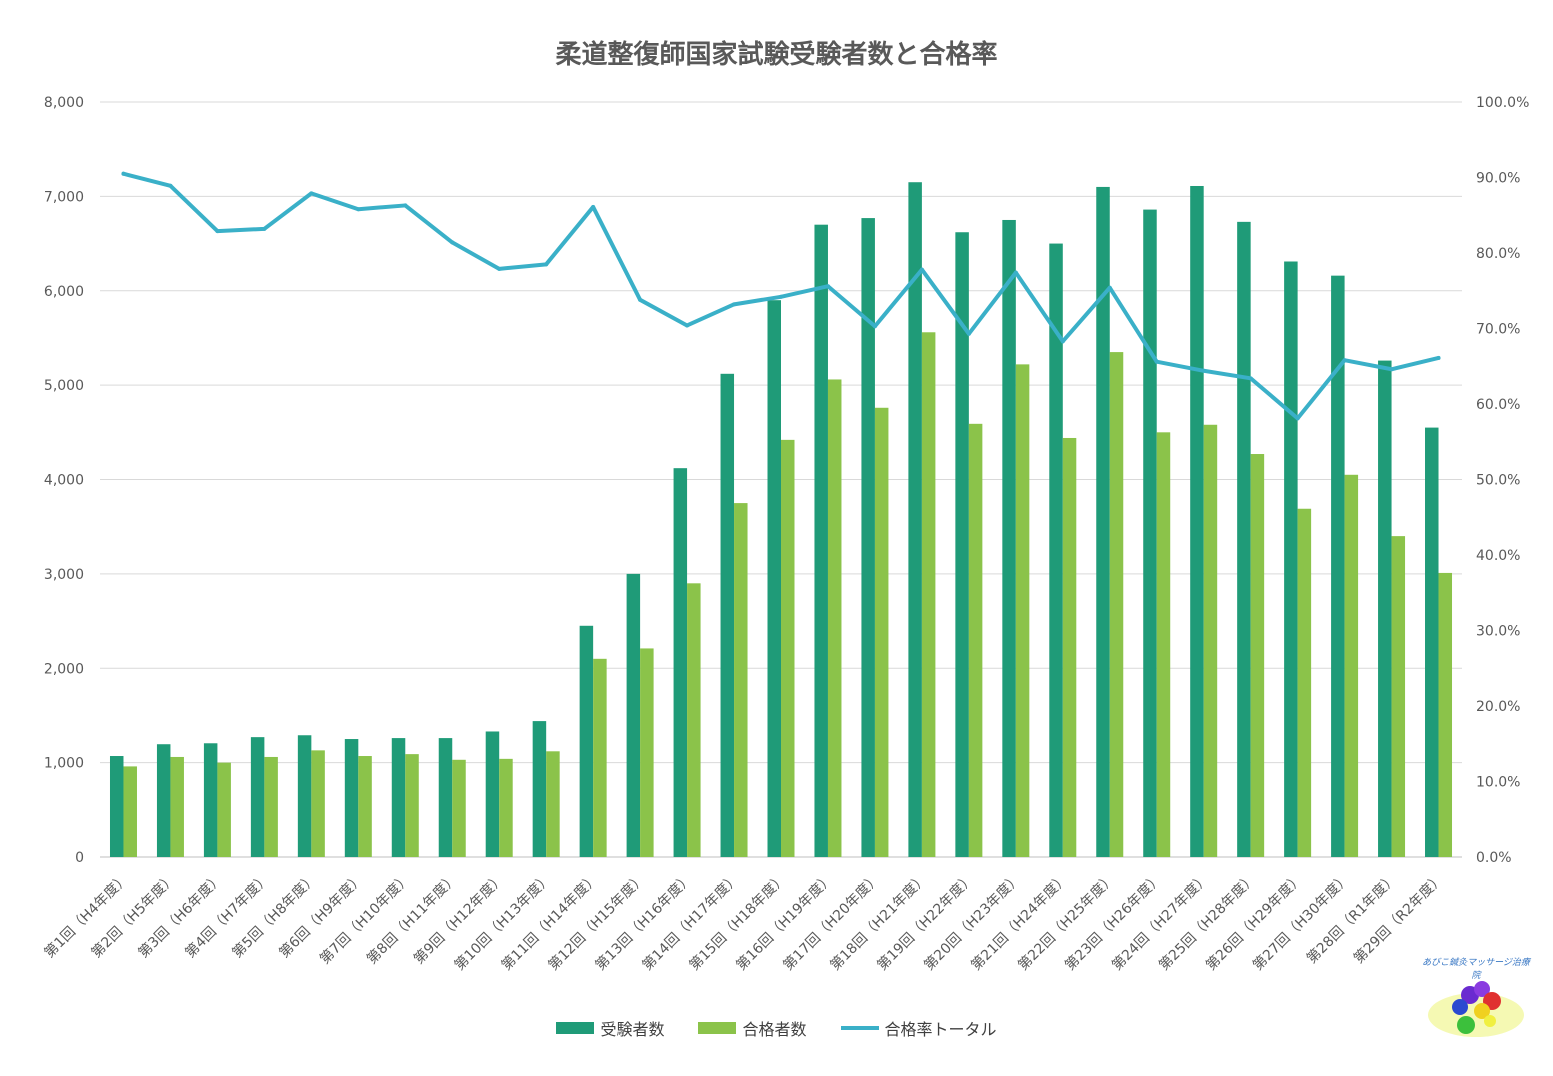  Describe the element at coordinates (717, 1028) in the screenshot. I see `legend-swatch-passers` at that location.